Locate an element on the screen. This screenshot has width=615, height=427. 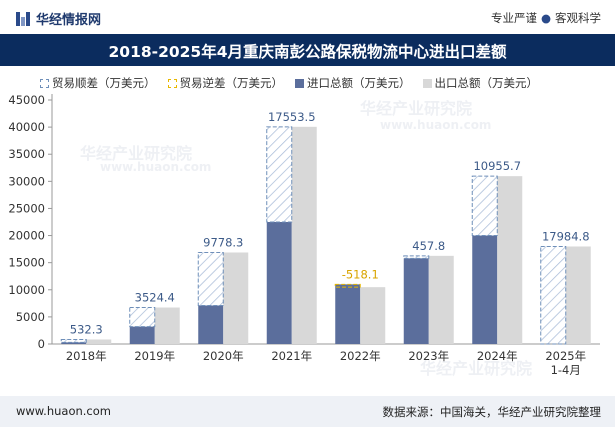
balance-label: 457.8 is located at coordinates (428, 246).